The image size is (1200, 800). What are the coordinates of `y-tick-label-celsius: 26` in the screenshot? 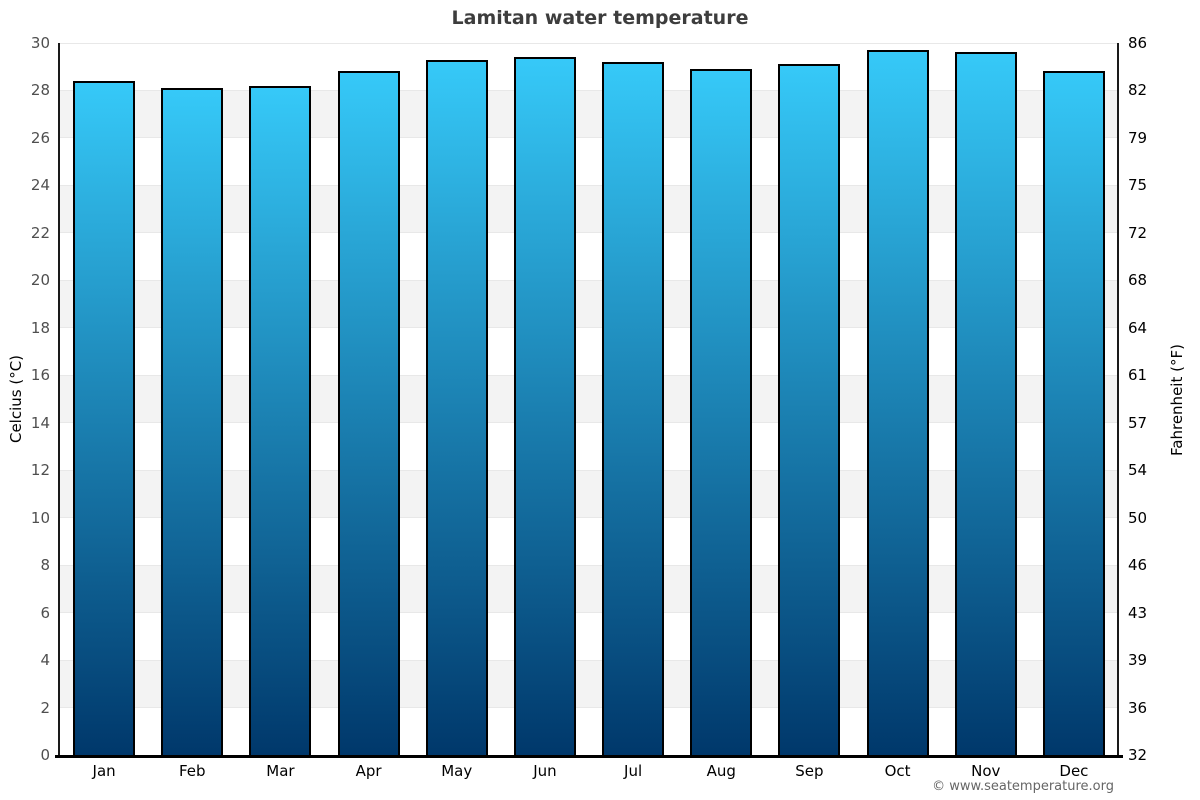 It's located at (40, 137).